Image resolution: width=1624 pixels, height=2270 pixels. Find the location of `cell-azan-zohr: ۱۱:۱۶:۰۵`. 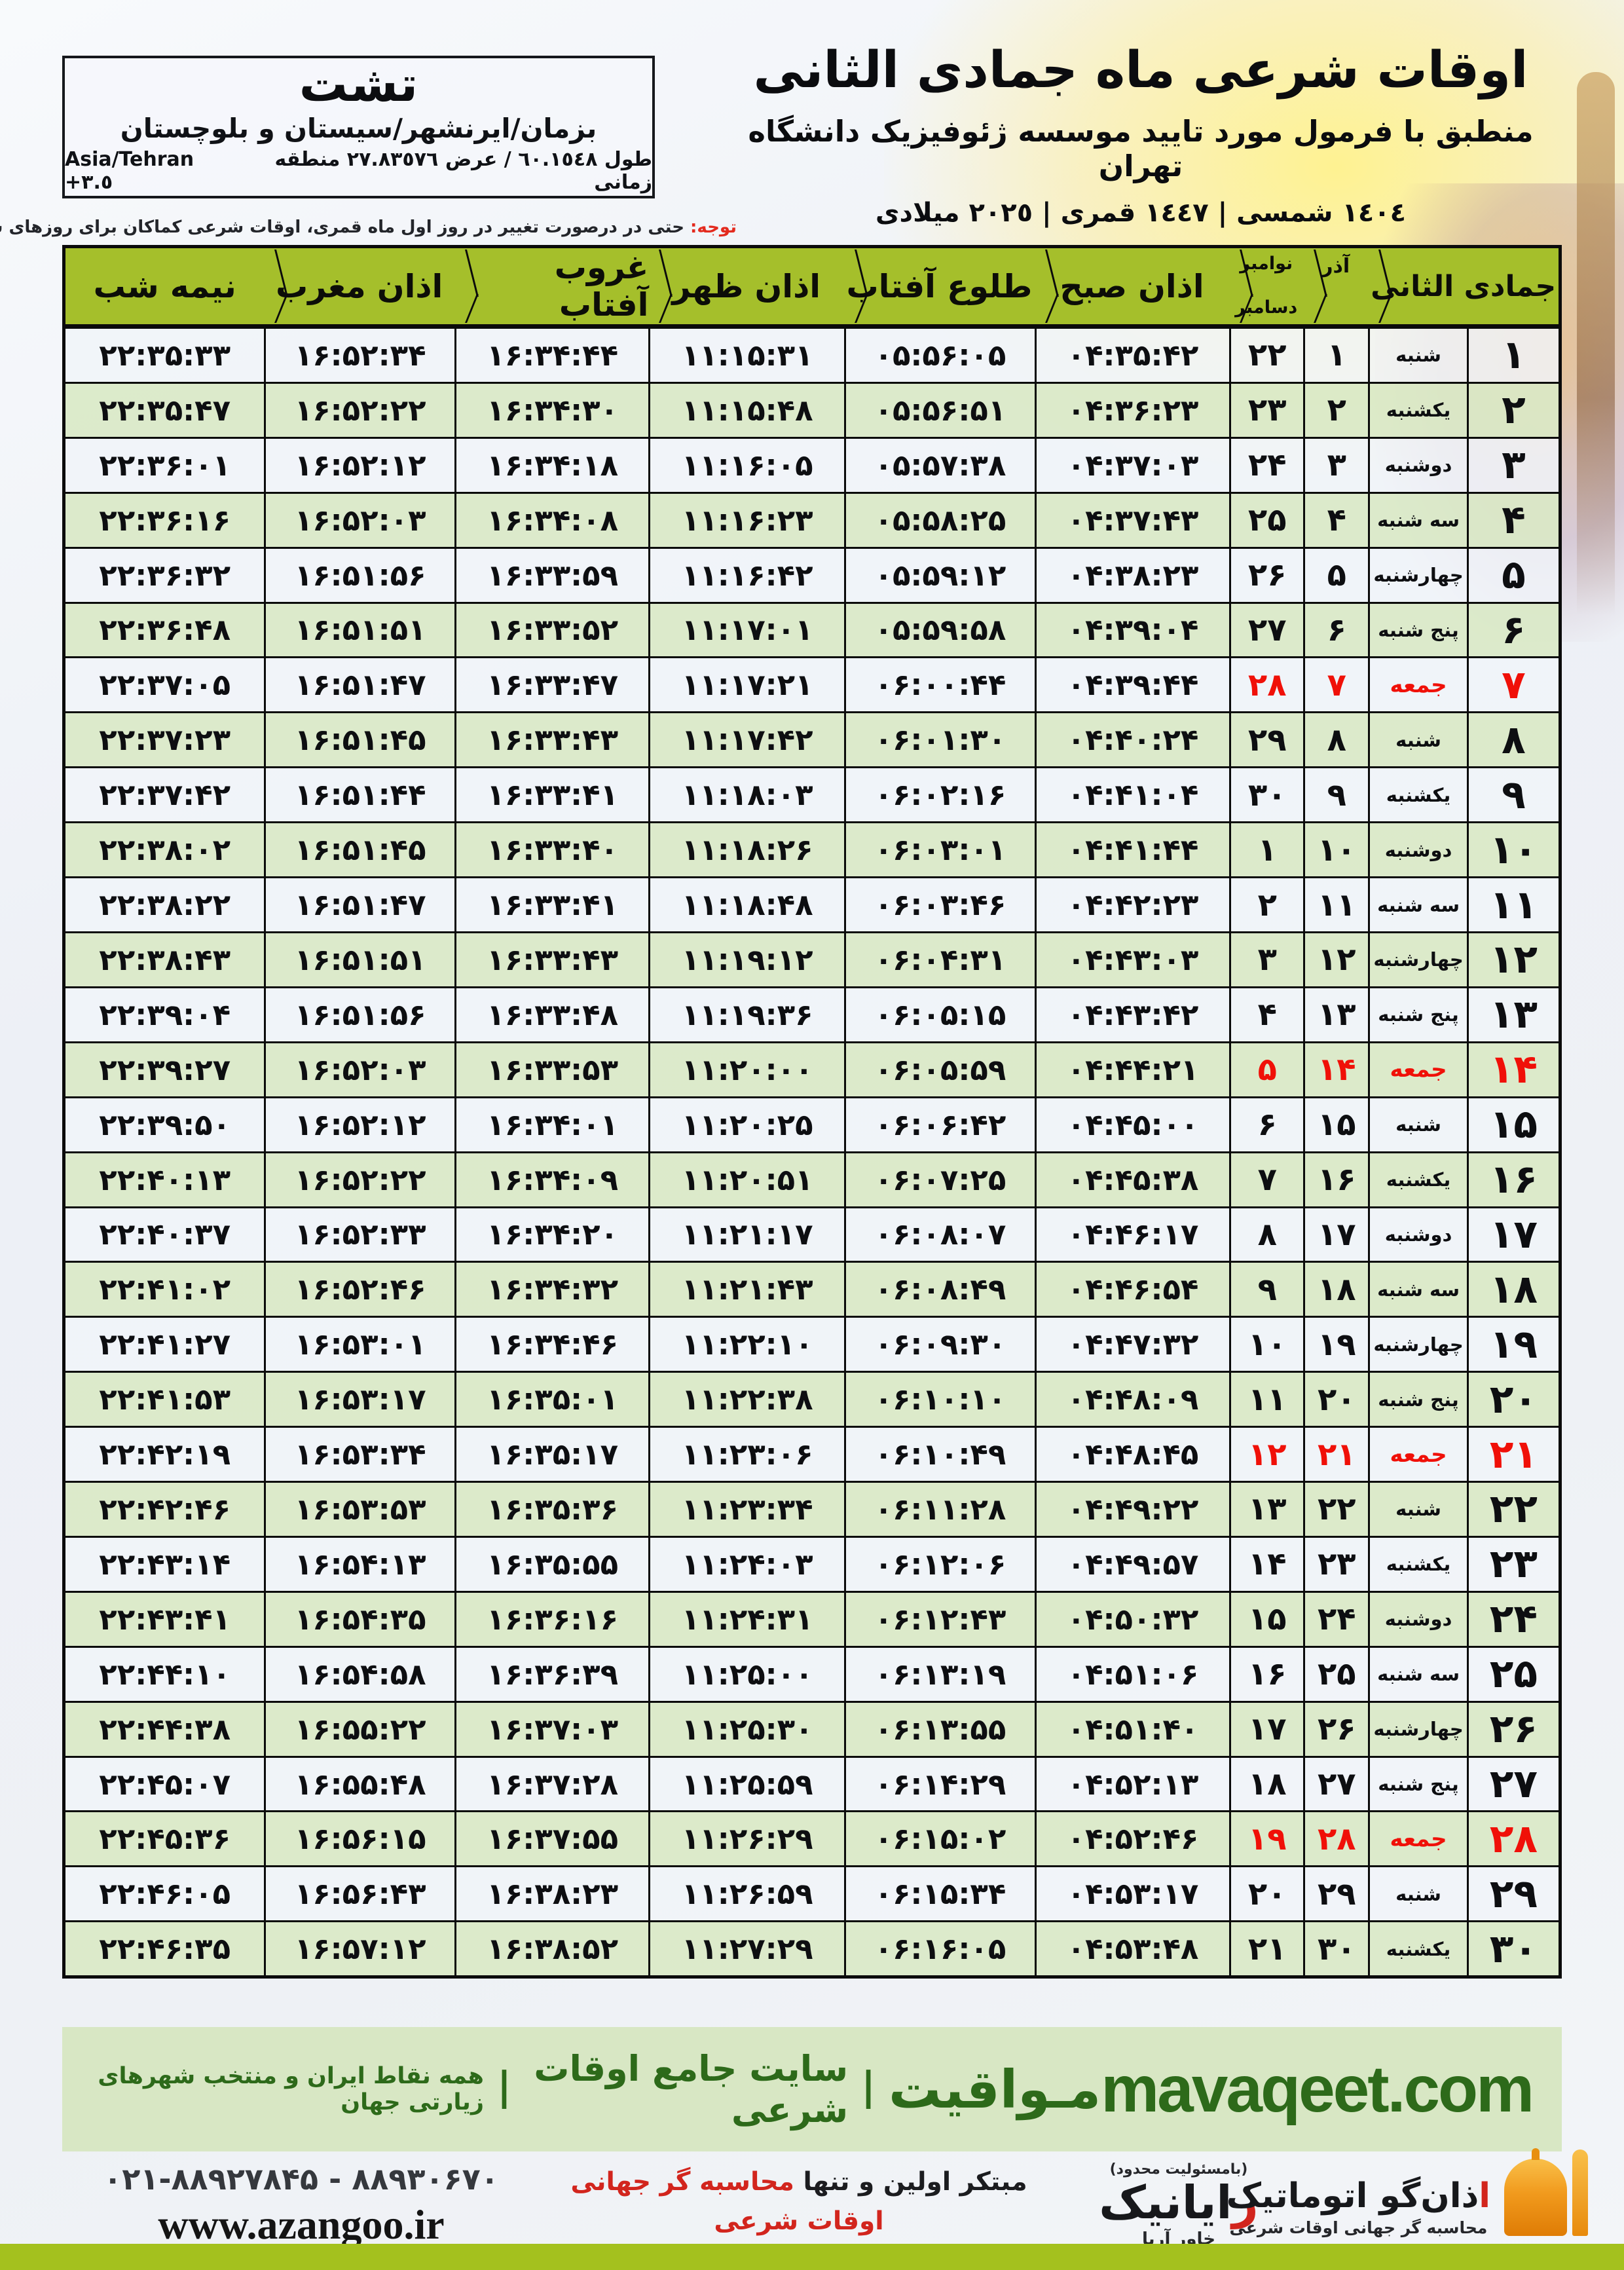

cell-azan-zohr: ۱۱:۱۶:۰۵ is located at coordinates (746, 465).